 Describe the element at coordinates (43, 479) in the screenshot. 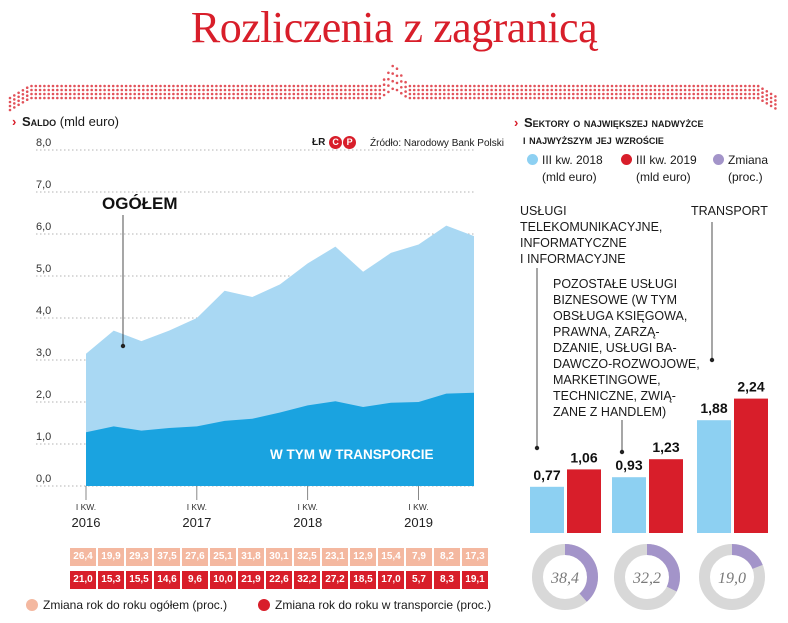

I see `y-tick-label: 0,0` at that location.